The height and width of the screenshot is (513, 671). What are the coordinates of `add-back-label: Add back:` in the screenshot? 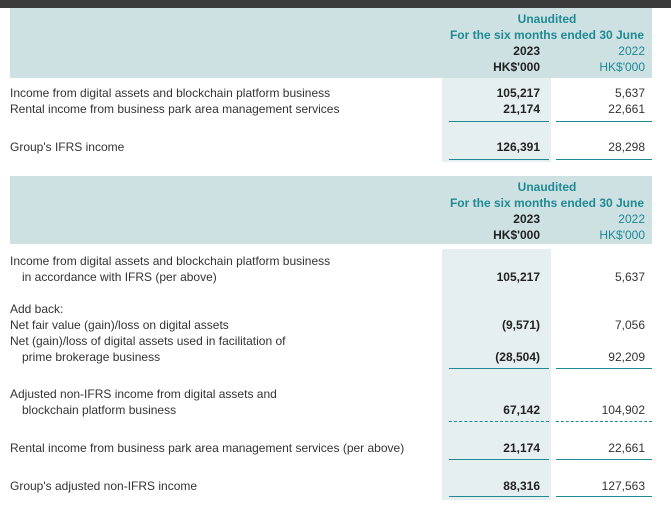 It's located at (37, 309).